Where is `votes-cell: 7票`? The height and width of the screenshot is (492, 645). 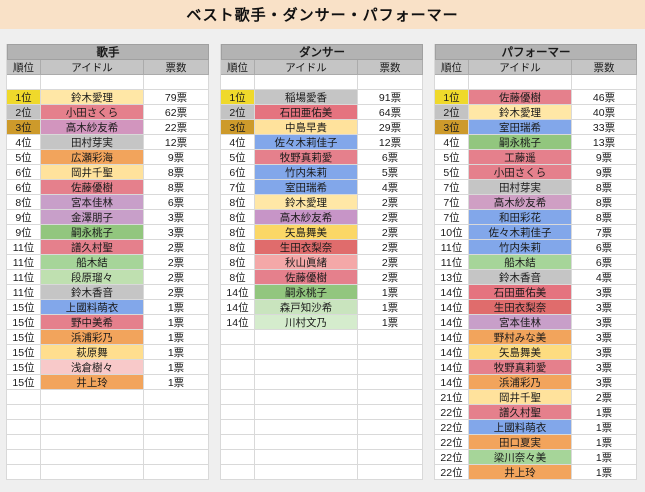 votes-cell: 7票 is located at coordinates (604, 232).